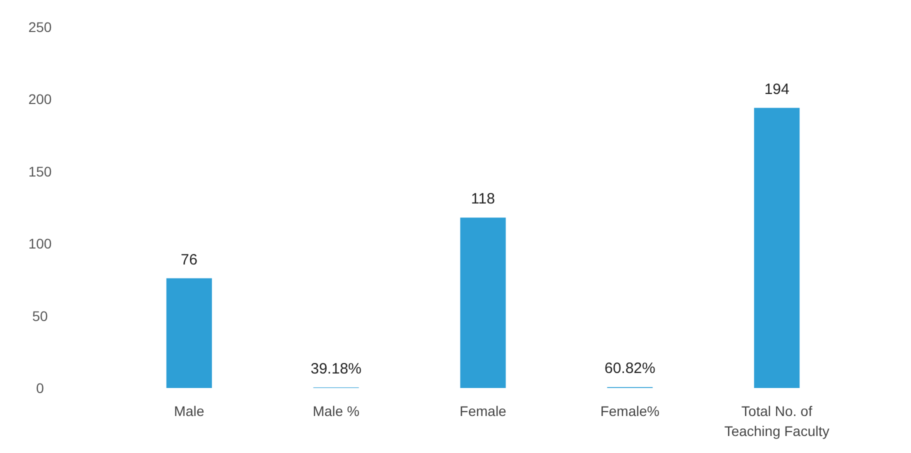 This screenshot has width=911, height=453. Describe the element at coordinates (40, 316) in the screenshot. I see `y-tick-label: 50` at that location.